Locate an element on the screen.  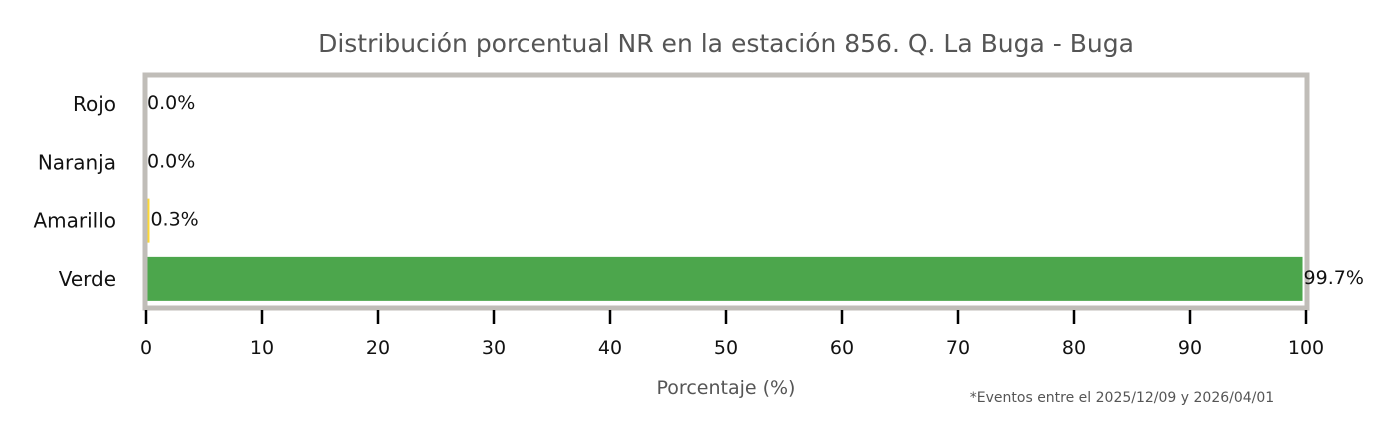
category-label-amarillo: Amarillo is located at coordinates (74, 221).